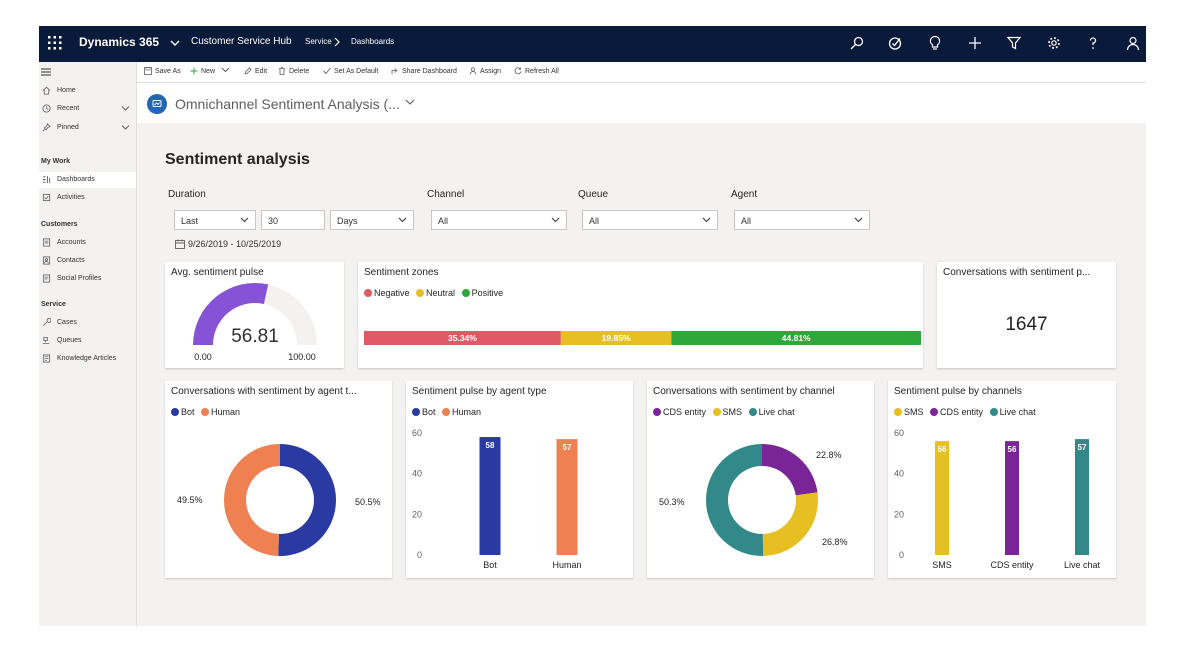 This screenshot has width=1186, height=650. Describe the element at coordinates (490, 496) in the screenshot. I see `bar-bot` at that location.